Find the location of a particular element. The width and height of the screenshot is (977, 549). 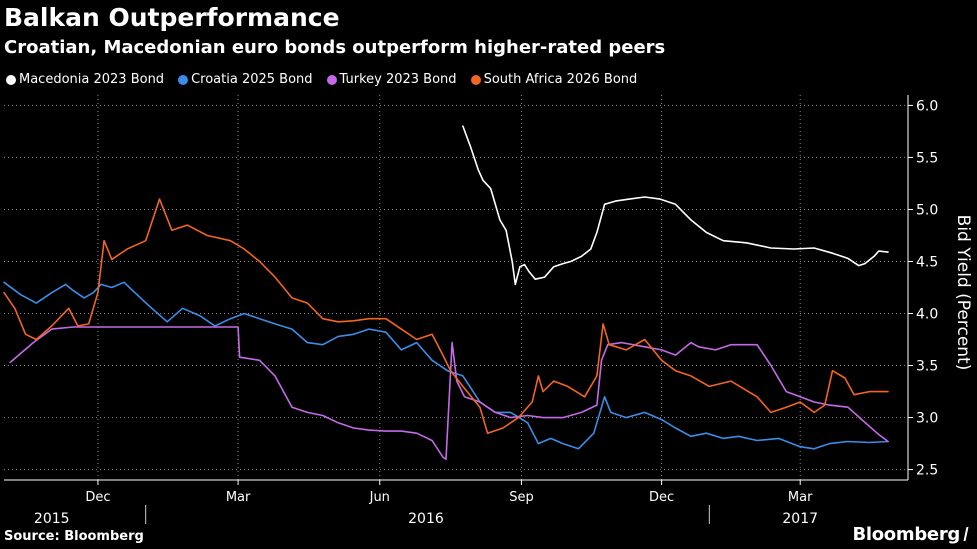

legend-label-croatia: Croatia 2025 Bond is located at coordinates (252, 79).